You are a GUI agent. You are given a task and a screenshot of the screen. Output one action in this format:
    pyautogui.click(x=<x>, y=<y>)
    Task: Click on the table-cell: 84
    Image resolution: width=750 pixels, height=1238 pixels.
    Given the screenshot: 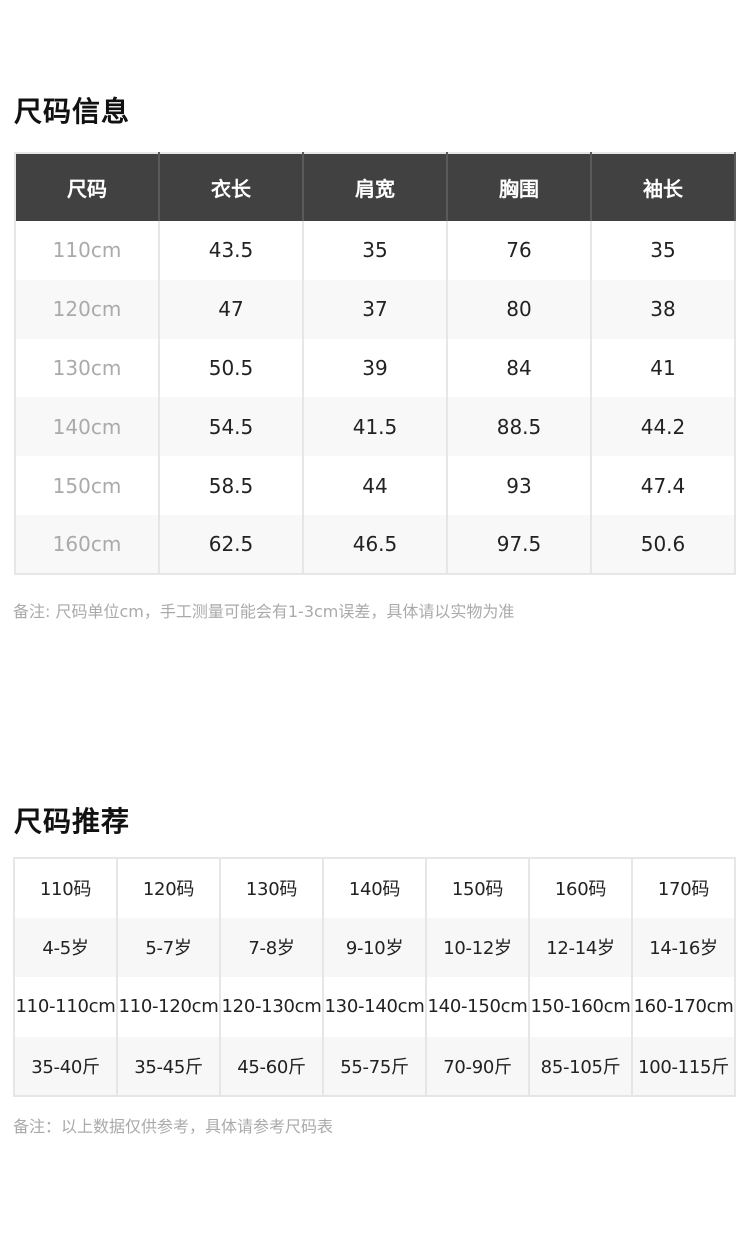 What is the action you would take?
    pyautogui.click(x=519, y=368)
    